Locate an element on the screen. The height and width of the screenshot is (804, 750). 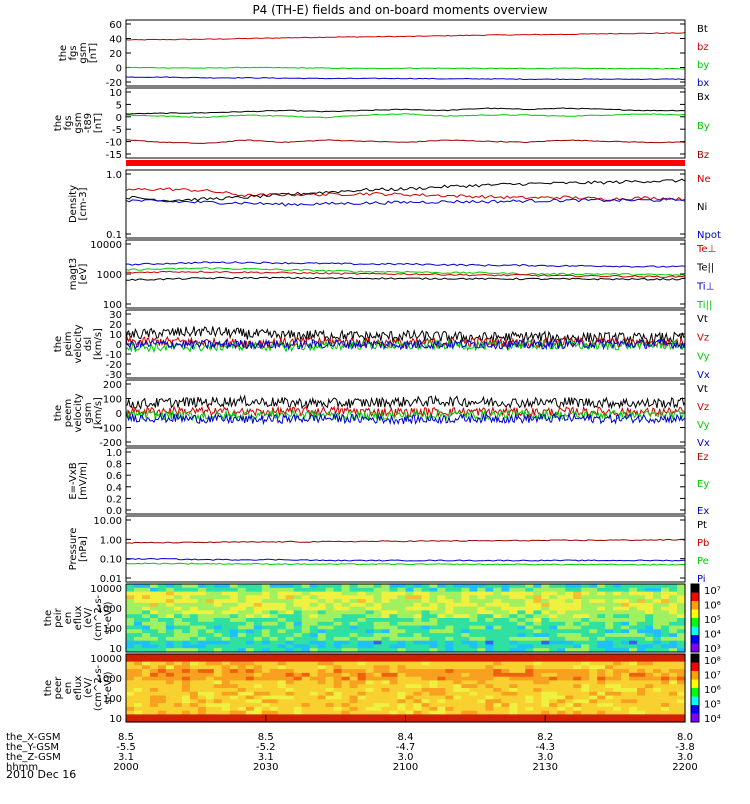
ytick-label: 40 is located at coordinates (115, 40).